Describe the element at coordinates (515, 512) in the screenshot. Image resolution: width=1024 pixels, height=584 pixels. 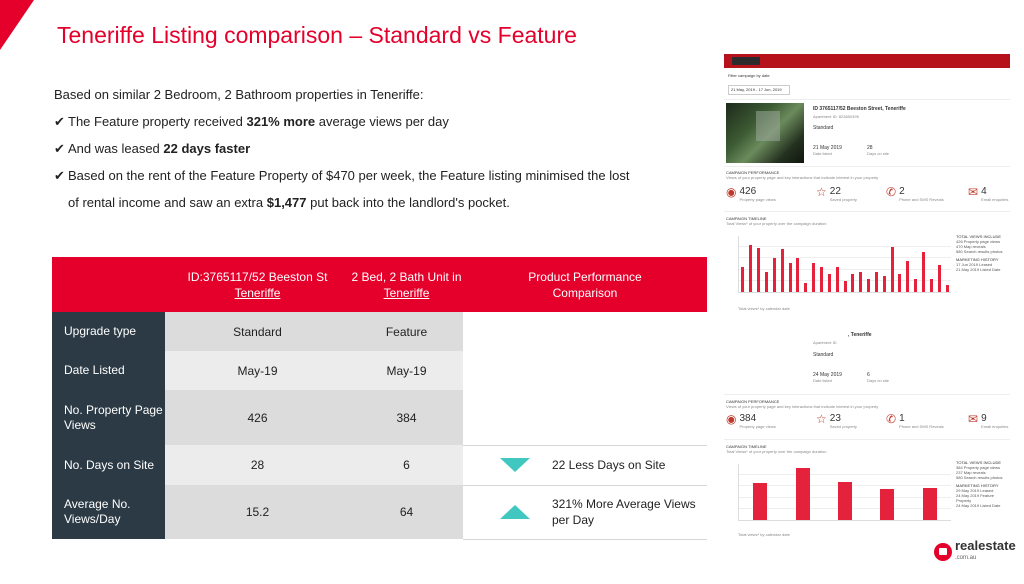
I see `arrow-up-icon` at that location.